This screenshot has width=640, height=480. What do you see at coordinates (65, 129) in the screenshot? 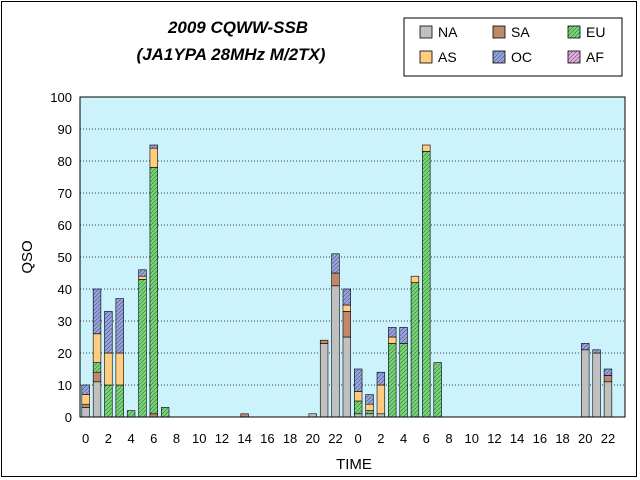
I see `y-tick-label: 90` at bounding box center [65, 129].